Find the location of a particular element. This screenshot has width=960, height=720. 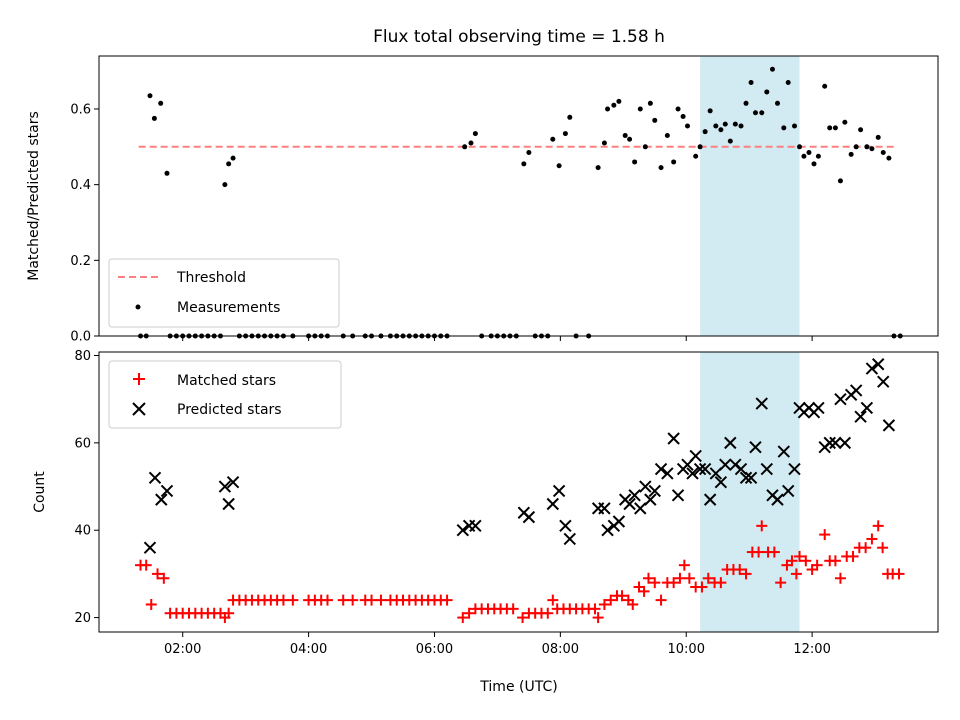

y-tick-label: 60 is located at coordinates (82, 443).